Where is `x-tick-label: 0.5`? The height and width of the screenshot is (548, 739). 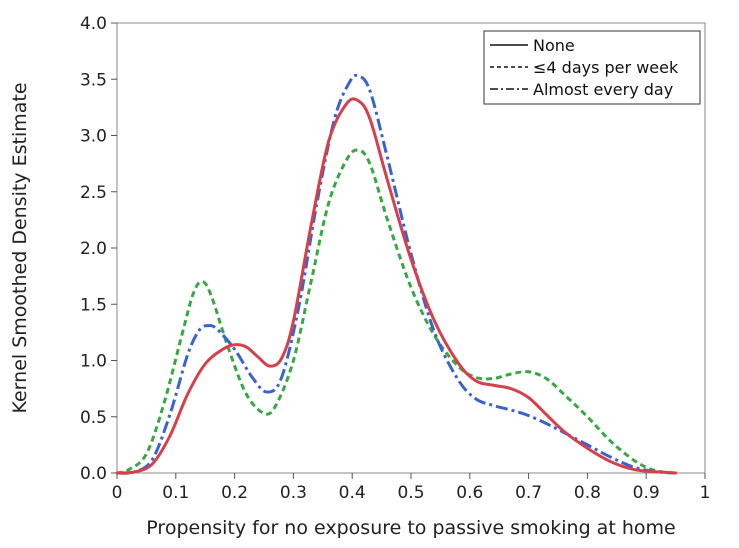 x-tick-label: 0.5 is located at coordinates (410, 493).